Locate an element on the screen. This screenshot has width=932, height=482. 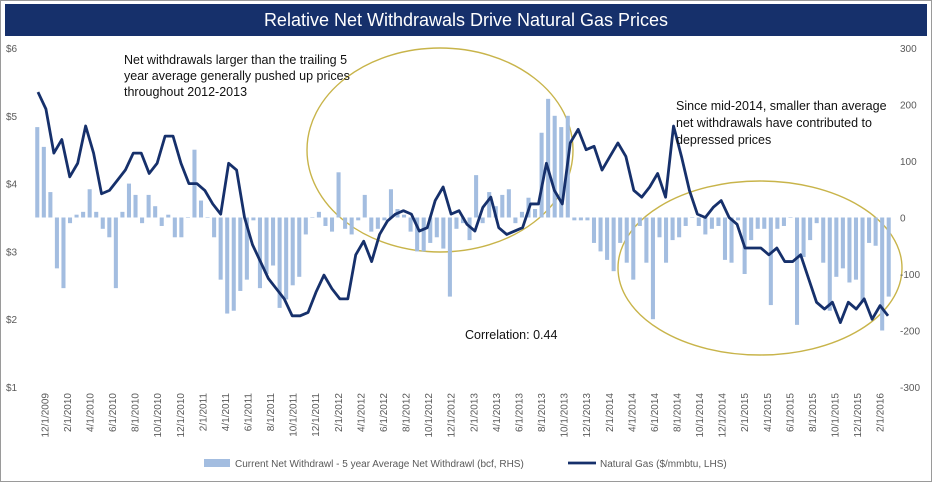
x-axis-tick: 12/1/2011 is located at coordinates (316, 415).